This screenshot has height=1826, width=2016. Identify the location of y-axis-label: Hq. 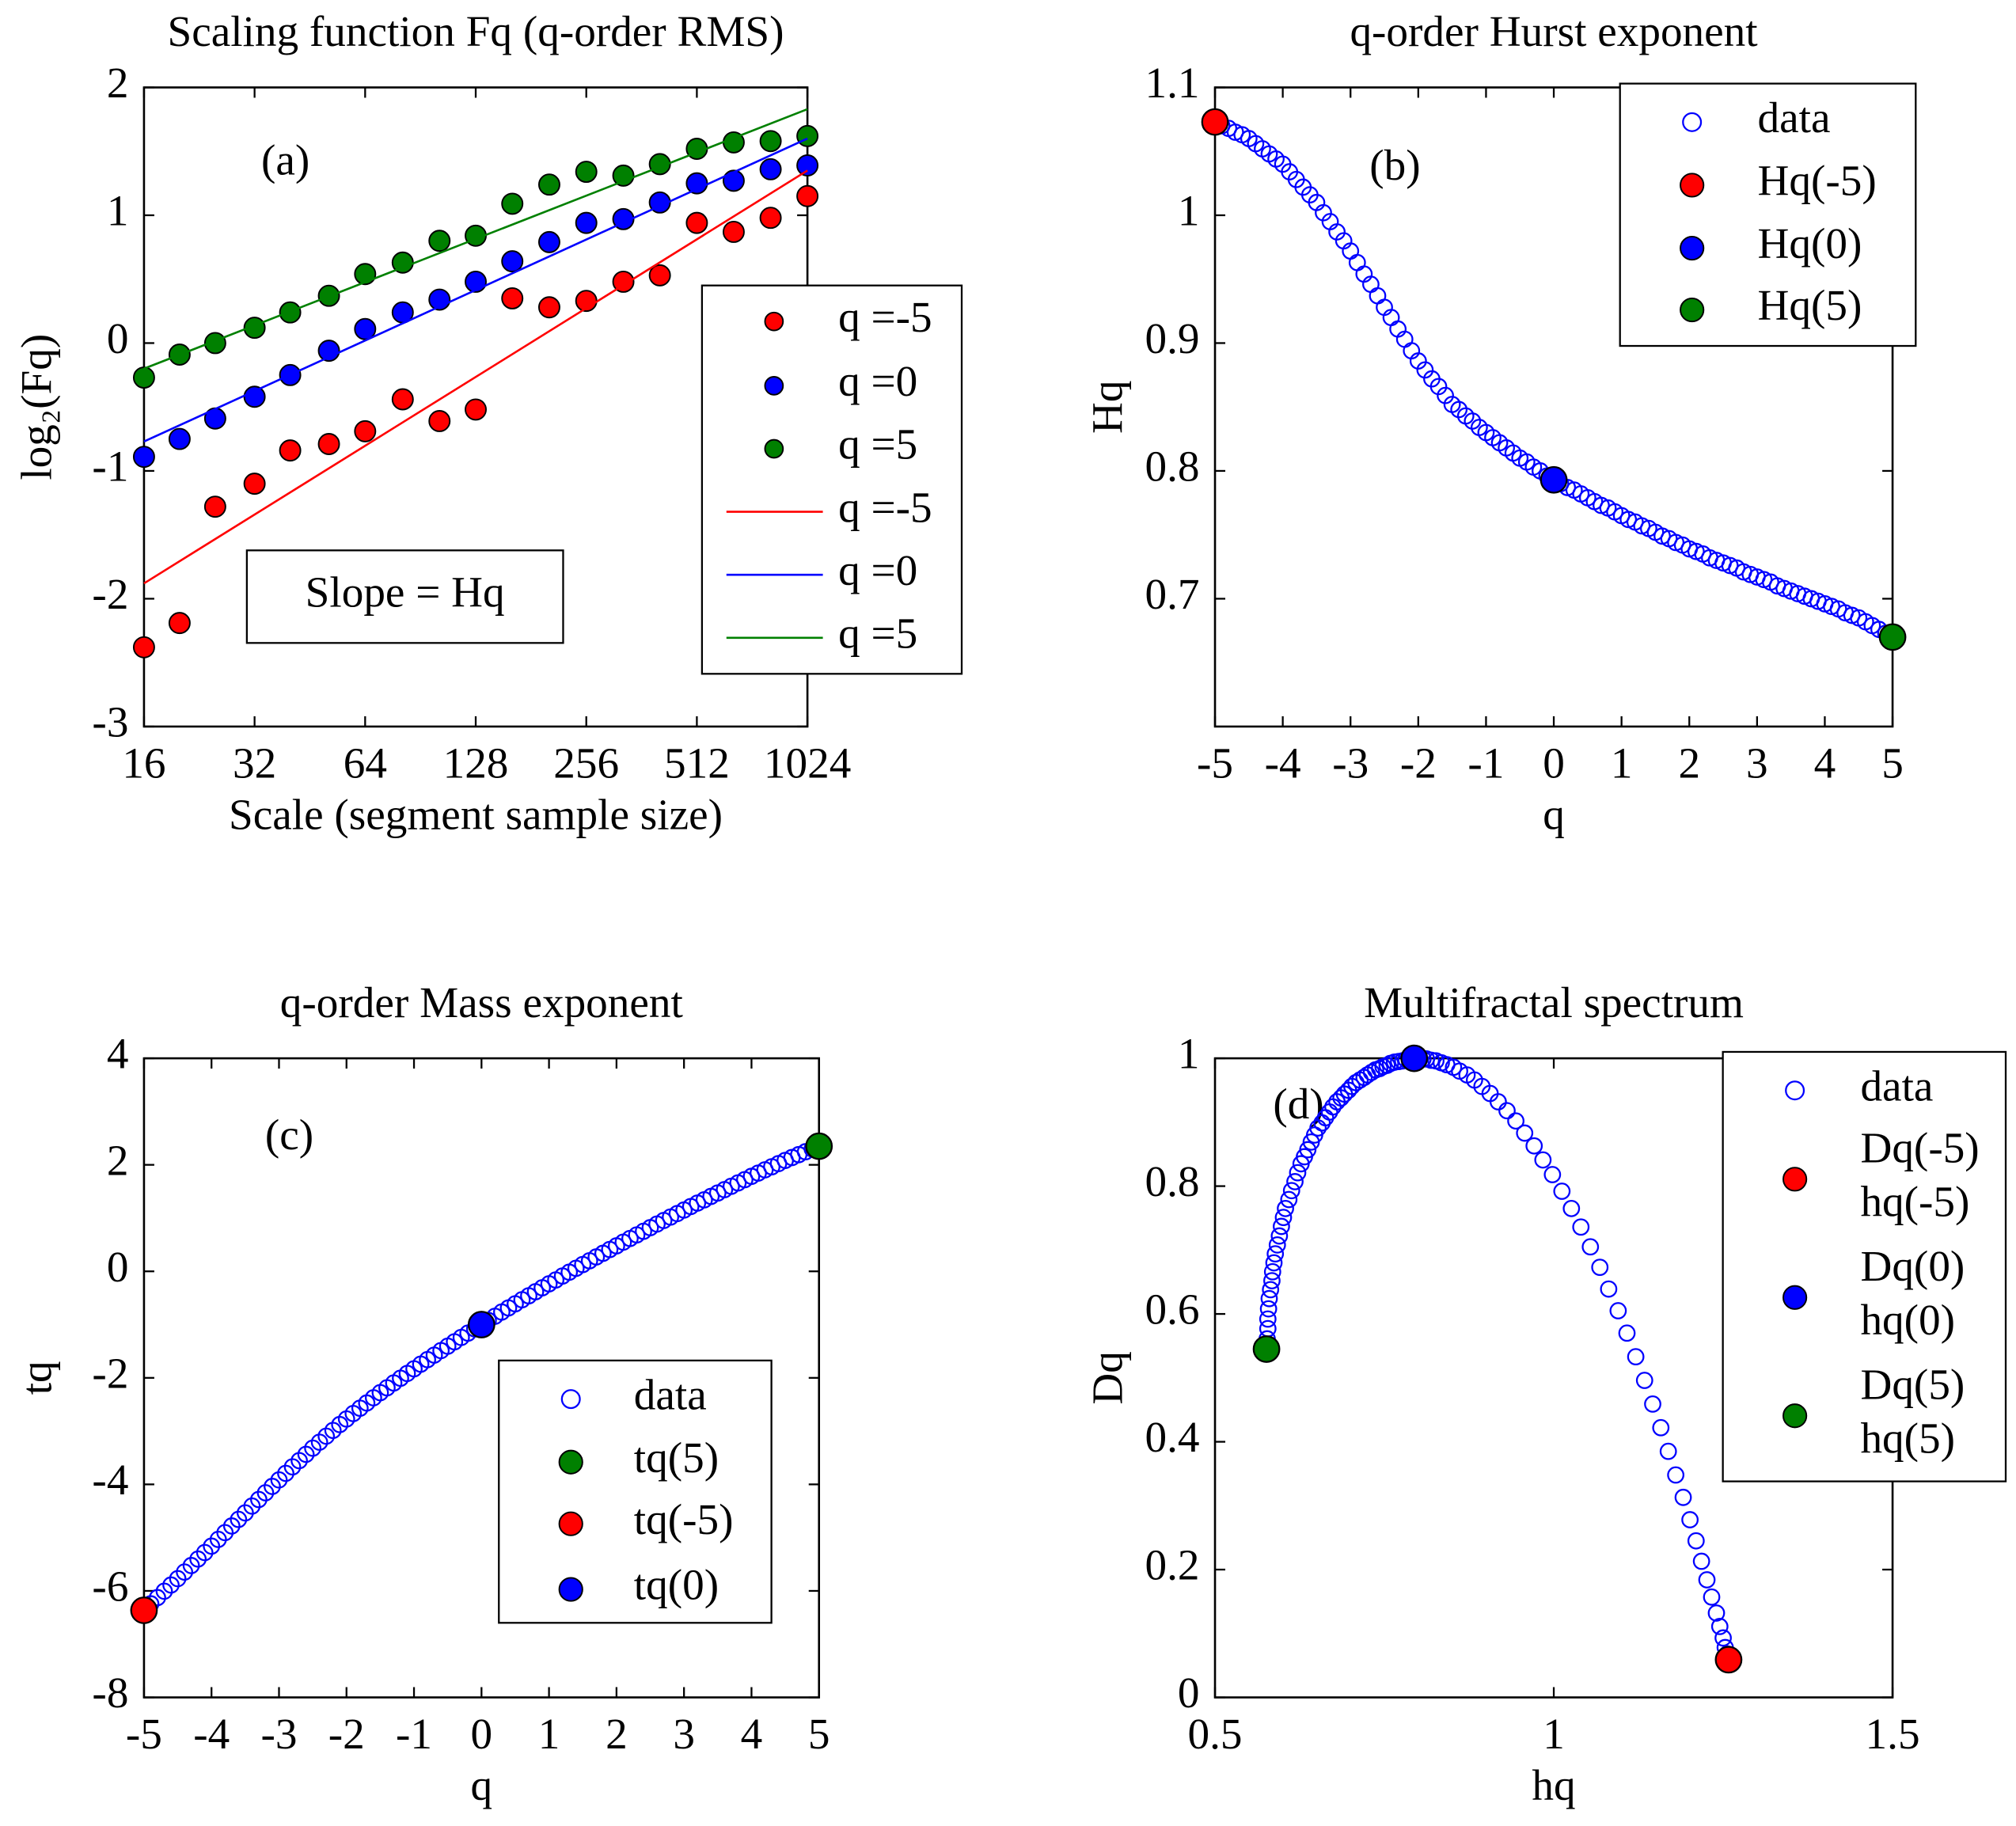
(1108, 407).